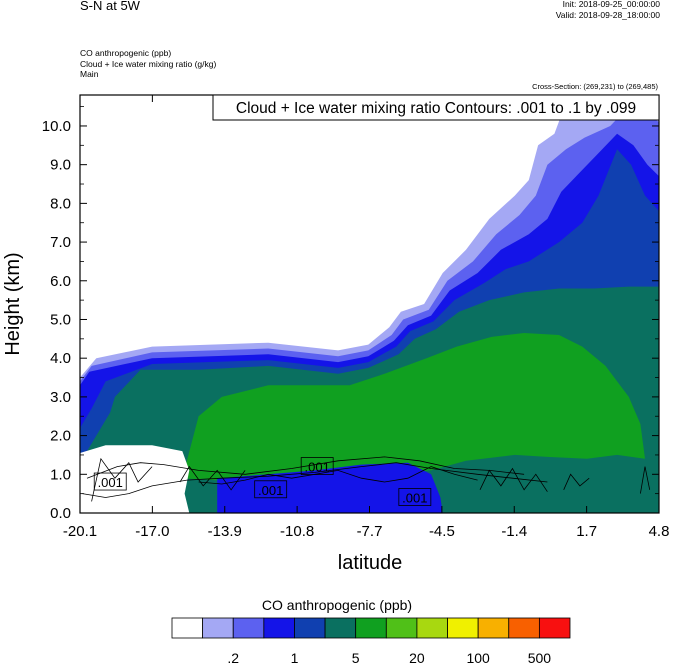 Image resolution: width=674 pixels, height=668 pixels. Describe the element at coordinates (60, 474) in the screenshot. I see `y-tick-label: 1.0` at that location.